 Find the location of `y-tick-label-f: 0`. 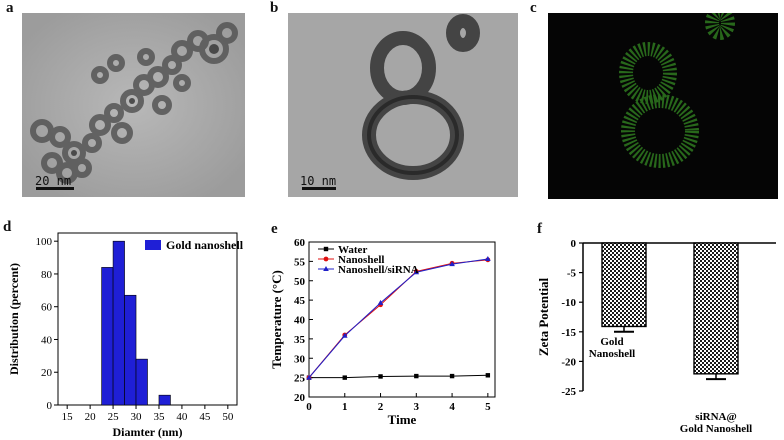

y-tick-label-f: 0 is located at coordinates (574, 244).